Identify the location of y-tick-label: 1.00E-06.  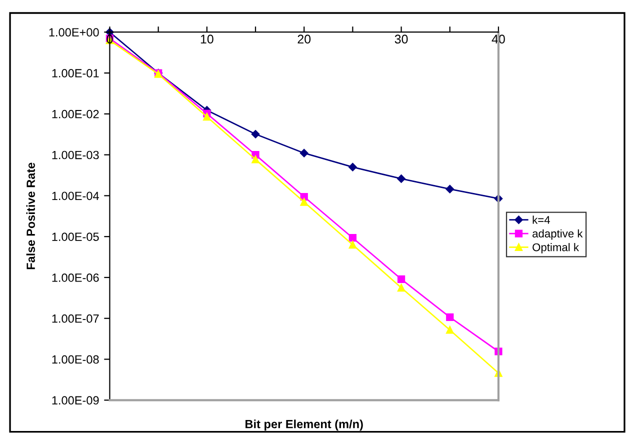
(75, 278).